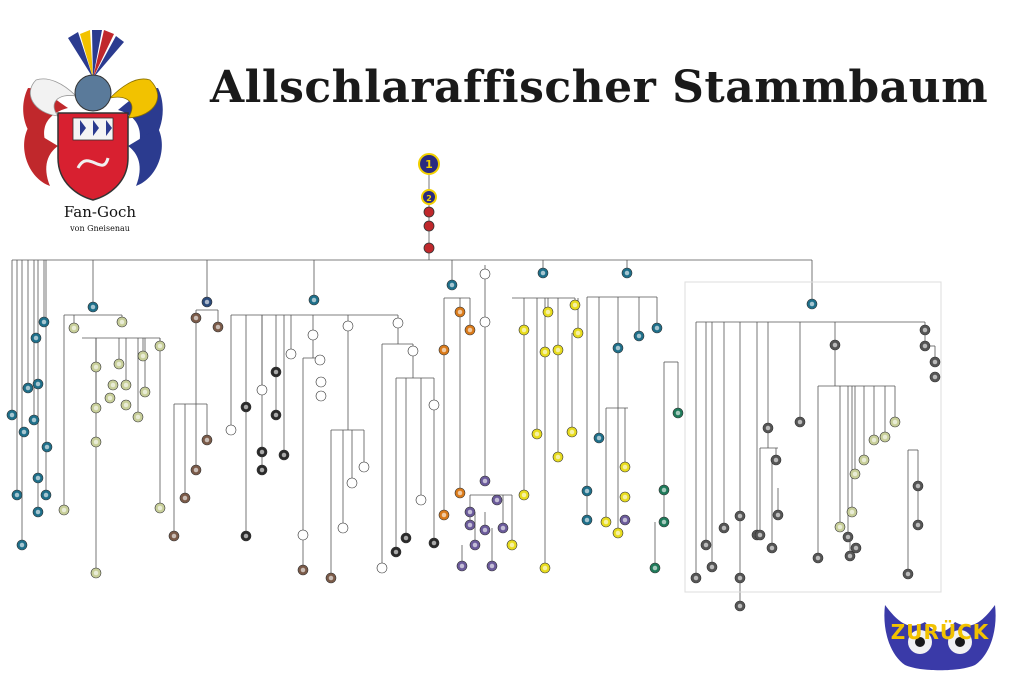  What do you see at coordinates (813, 437) in the screenshot?
I see `subtree-frame` at bounding box center [813, 437].